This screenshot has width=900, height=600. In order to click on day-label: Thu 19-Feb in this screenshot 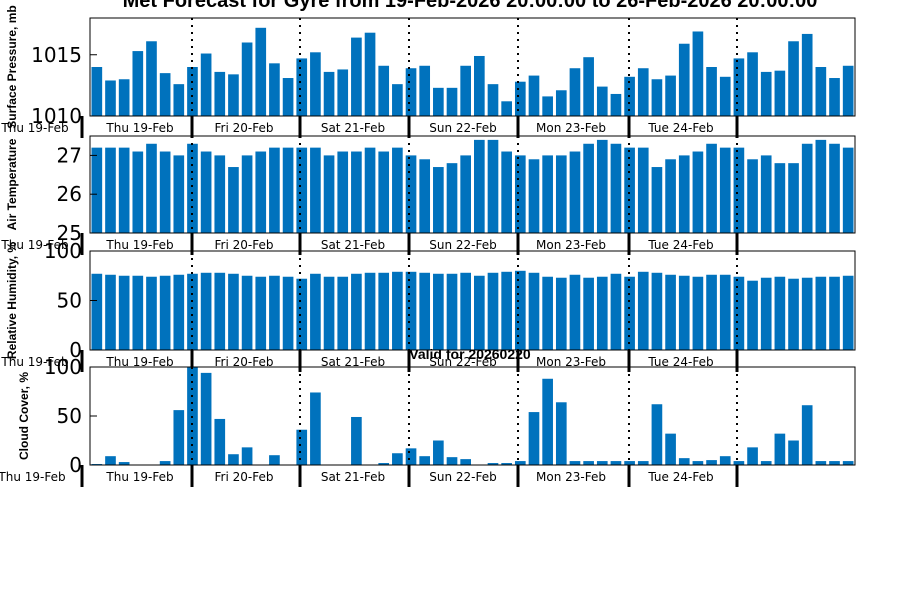, I will do `click(139, 128)`.